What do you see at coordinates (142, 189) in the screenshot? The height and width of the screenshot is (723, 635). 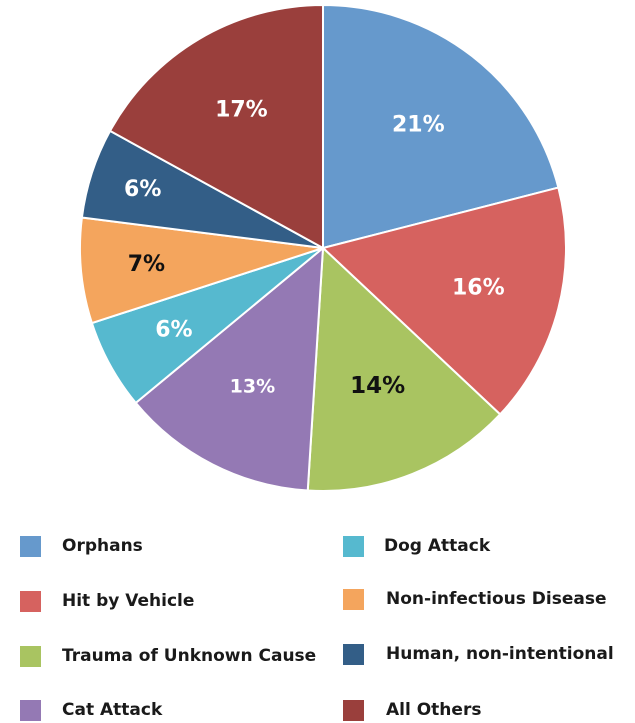 I see `pie-label-human-non-intentional: 6%` at bounding box center [142, 189].